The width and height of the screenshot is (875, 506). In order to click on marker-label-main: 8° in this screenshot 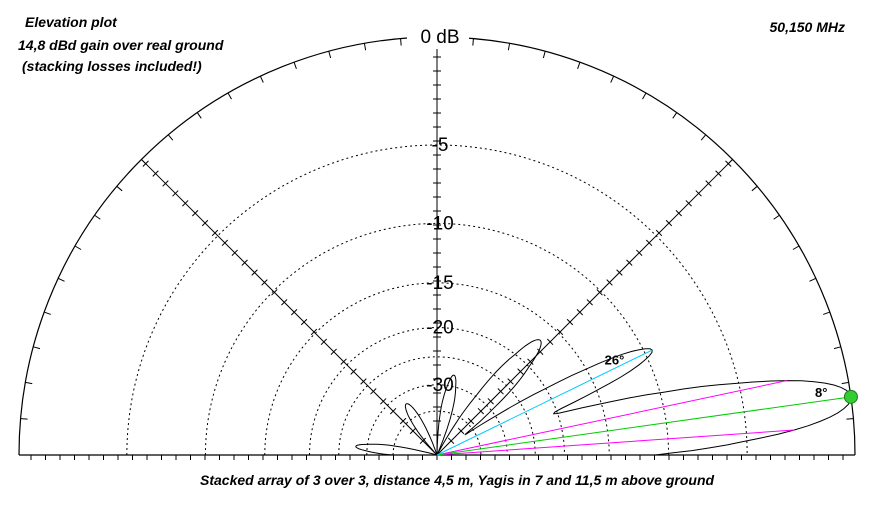, I will do `click(821, 392)`.